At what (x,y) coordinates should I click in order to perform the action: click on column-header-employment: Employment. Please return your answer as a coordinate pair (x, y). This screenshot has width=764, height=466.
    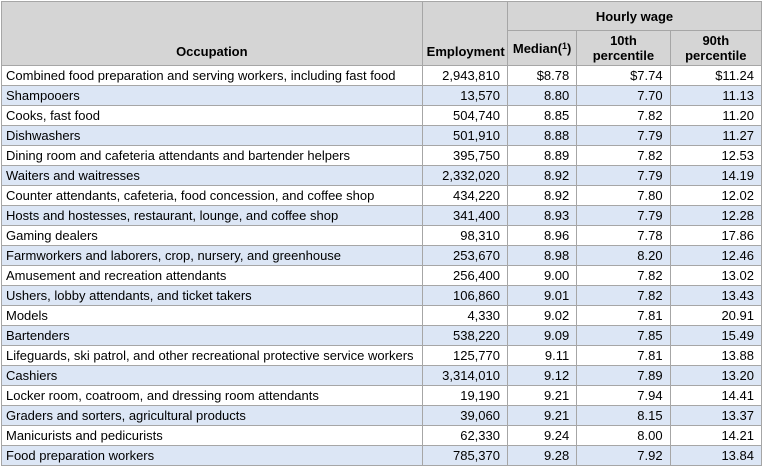
    Looking at the image, I should click on (464, 33).